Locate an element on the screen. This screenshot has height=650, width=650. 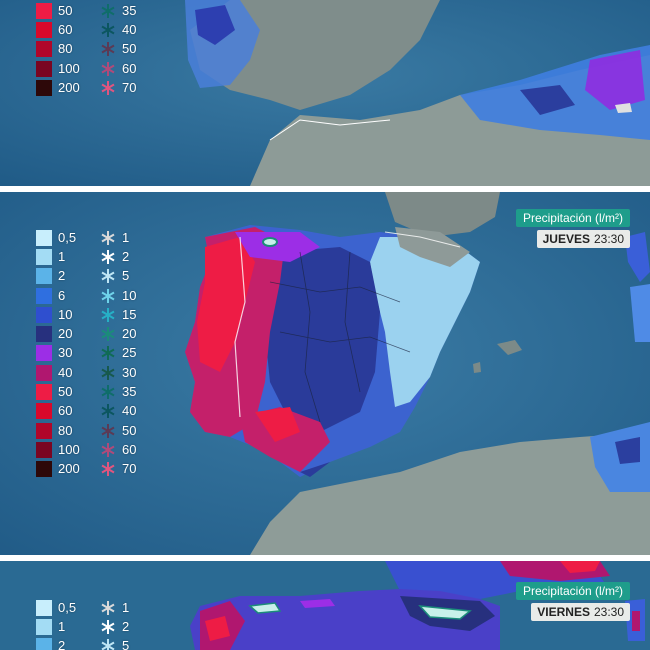
precip-label: 6 is located at coordinates (62, 295).